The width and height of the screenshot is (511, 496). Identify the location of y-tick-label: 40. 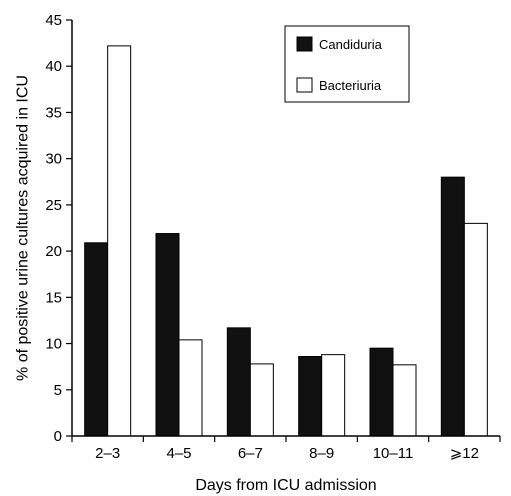
(53, 66).